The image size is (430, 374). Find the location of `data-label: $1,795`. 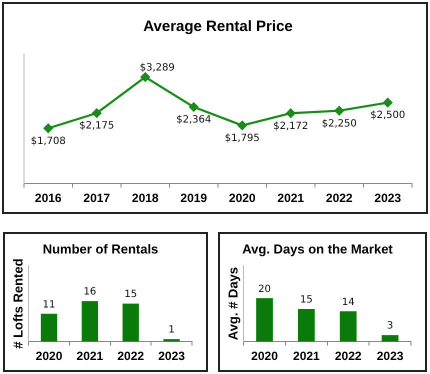

data-label: $1,795 is located at coordinates (242, 138).